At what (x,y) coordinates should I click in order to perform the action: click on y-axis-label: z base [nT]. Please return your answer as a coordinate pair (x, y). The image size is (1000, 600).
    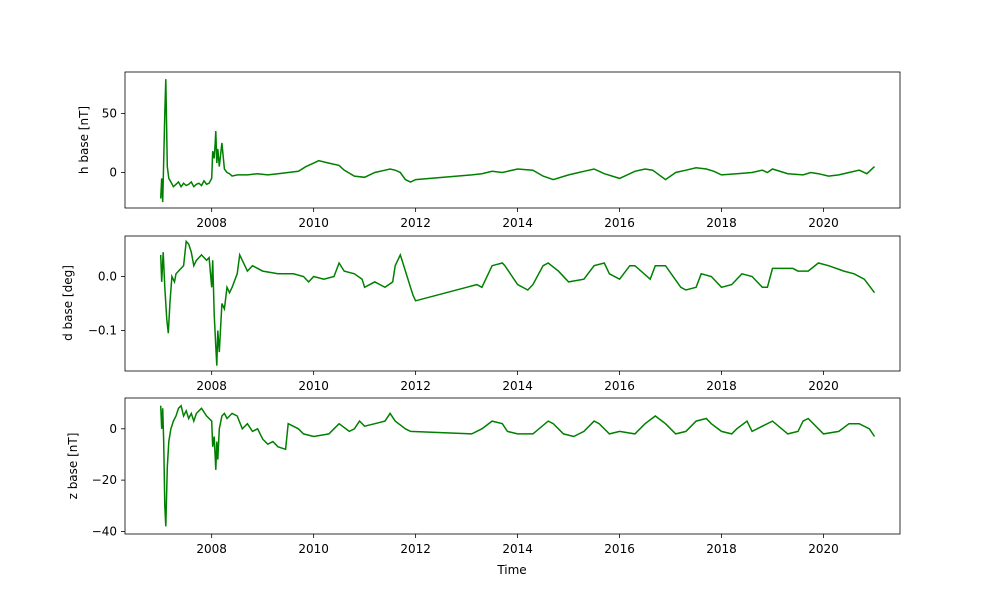
    Looking at the image, I should click on (73, 466).